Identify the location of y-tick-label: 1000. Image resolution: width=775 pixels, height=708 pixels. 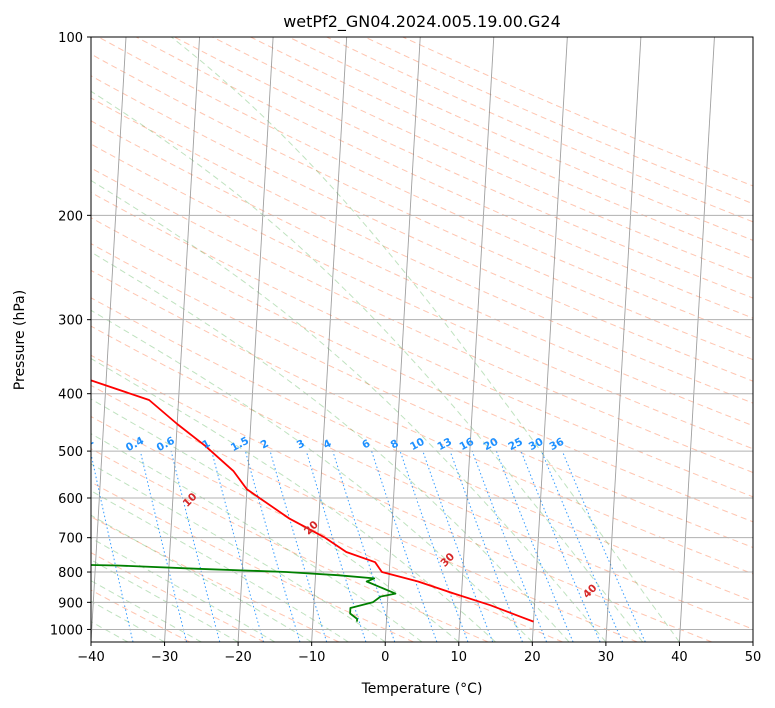
(66, 630).